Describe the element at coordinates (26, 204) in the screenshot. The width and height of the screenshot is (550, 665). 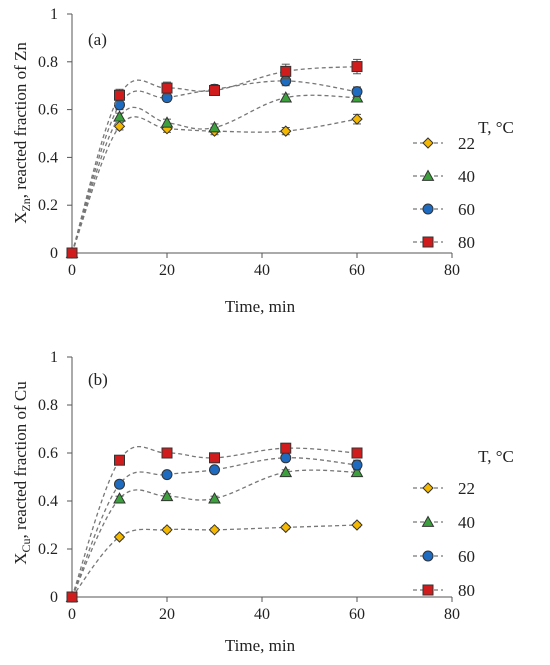
I see `y-axis-label-sub: Zn` at that location.